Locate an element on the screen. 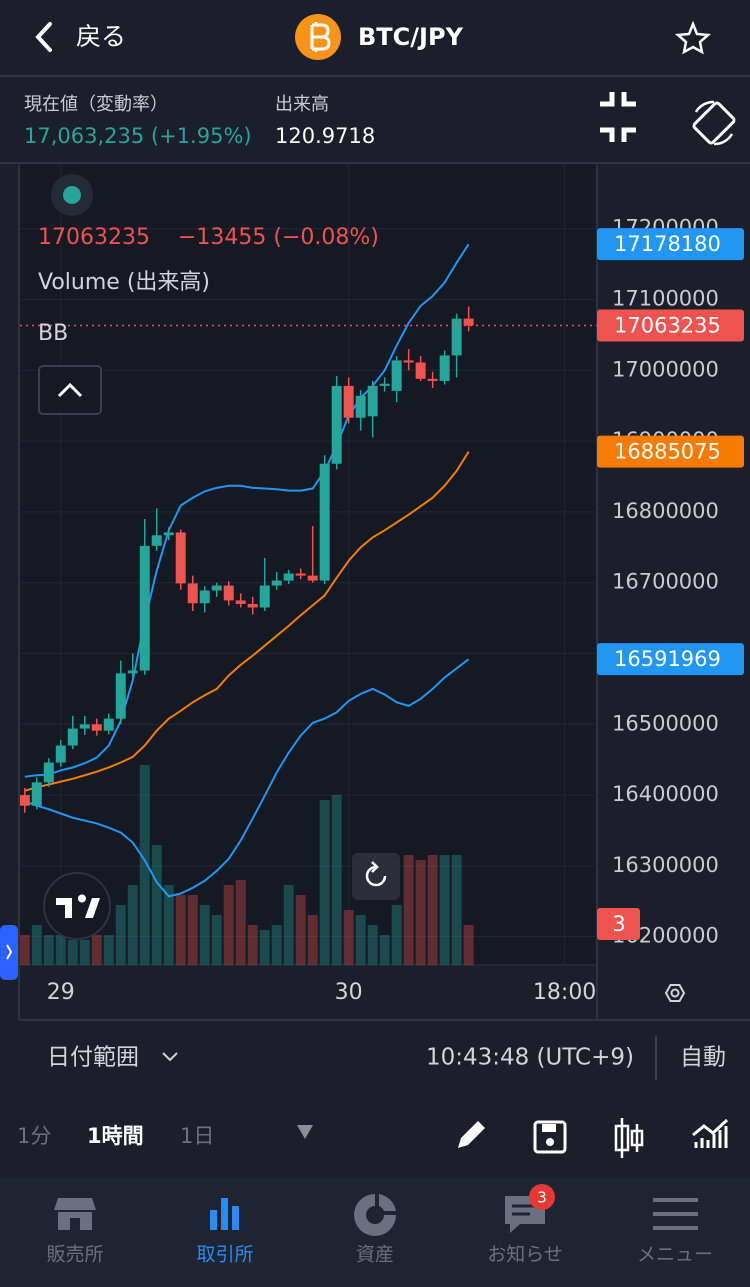 The width and height of the screenshot is (750, 1287). back-label: 戻る is located at coordinates (101, 36).